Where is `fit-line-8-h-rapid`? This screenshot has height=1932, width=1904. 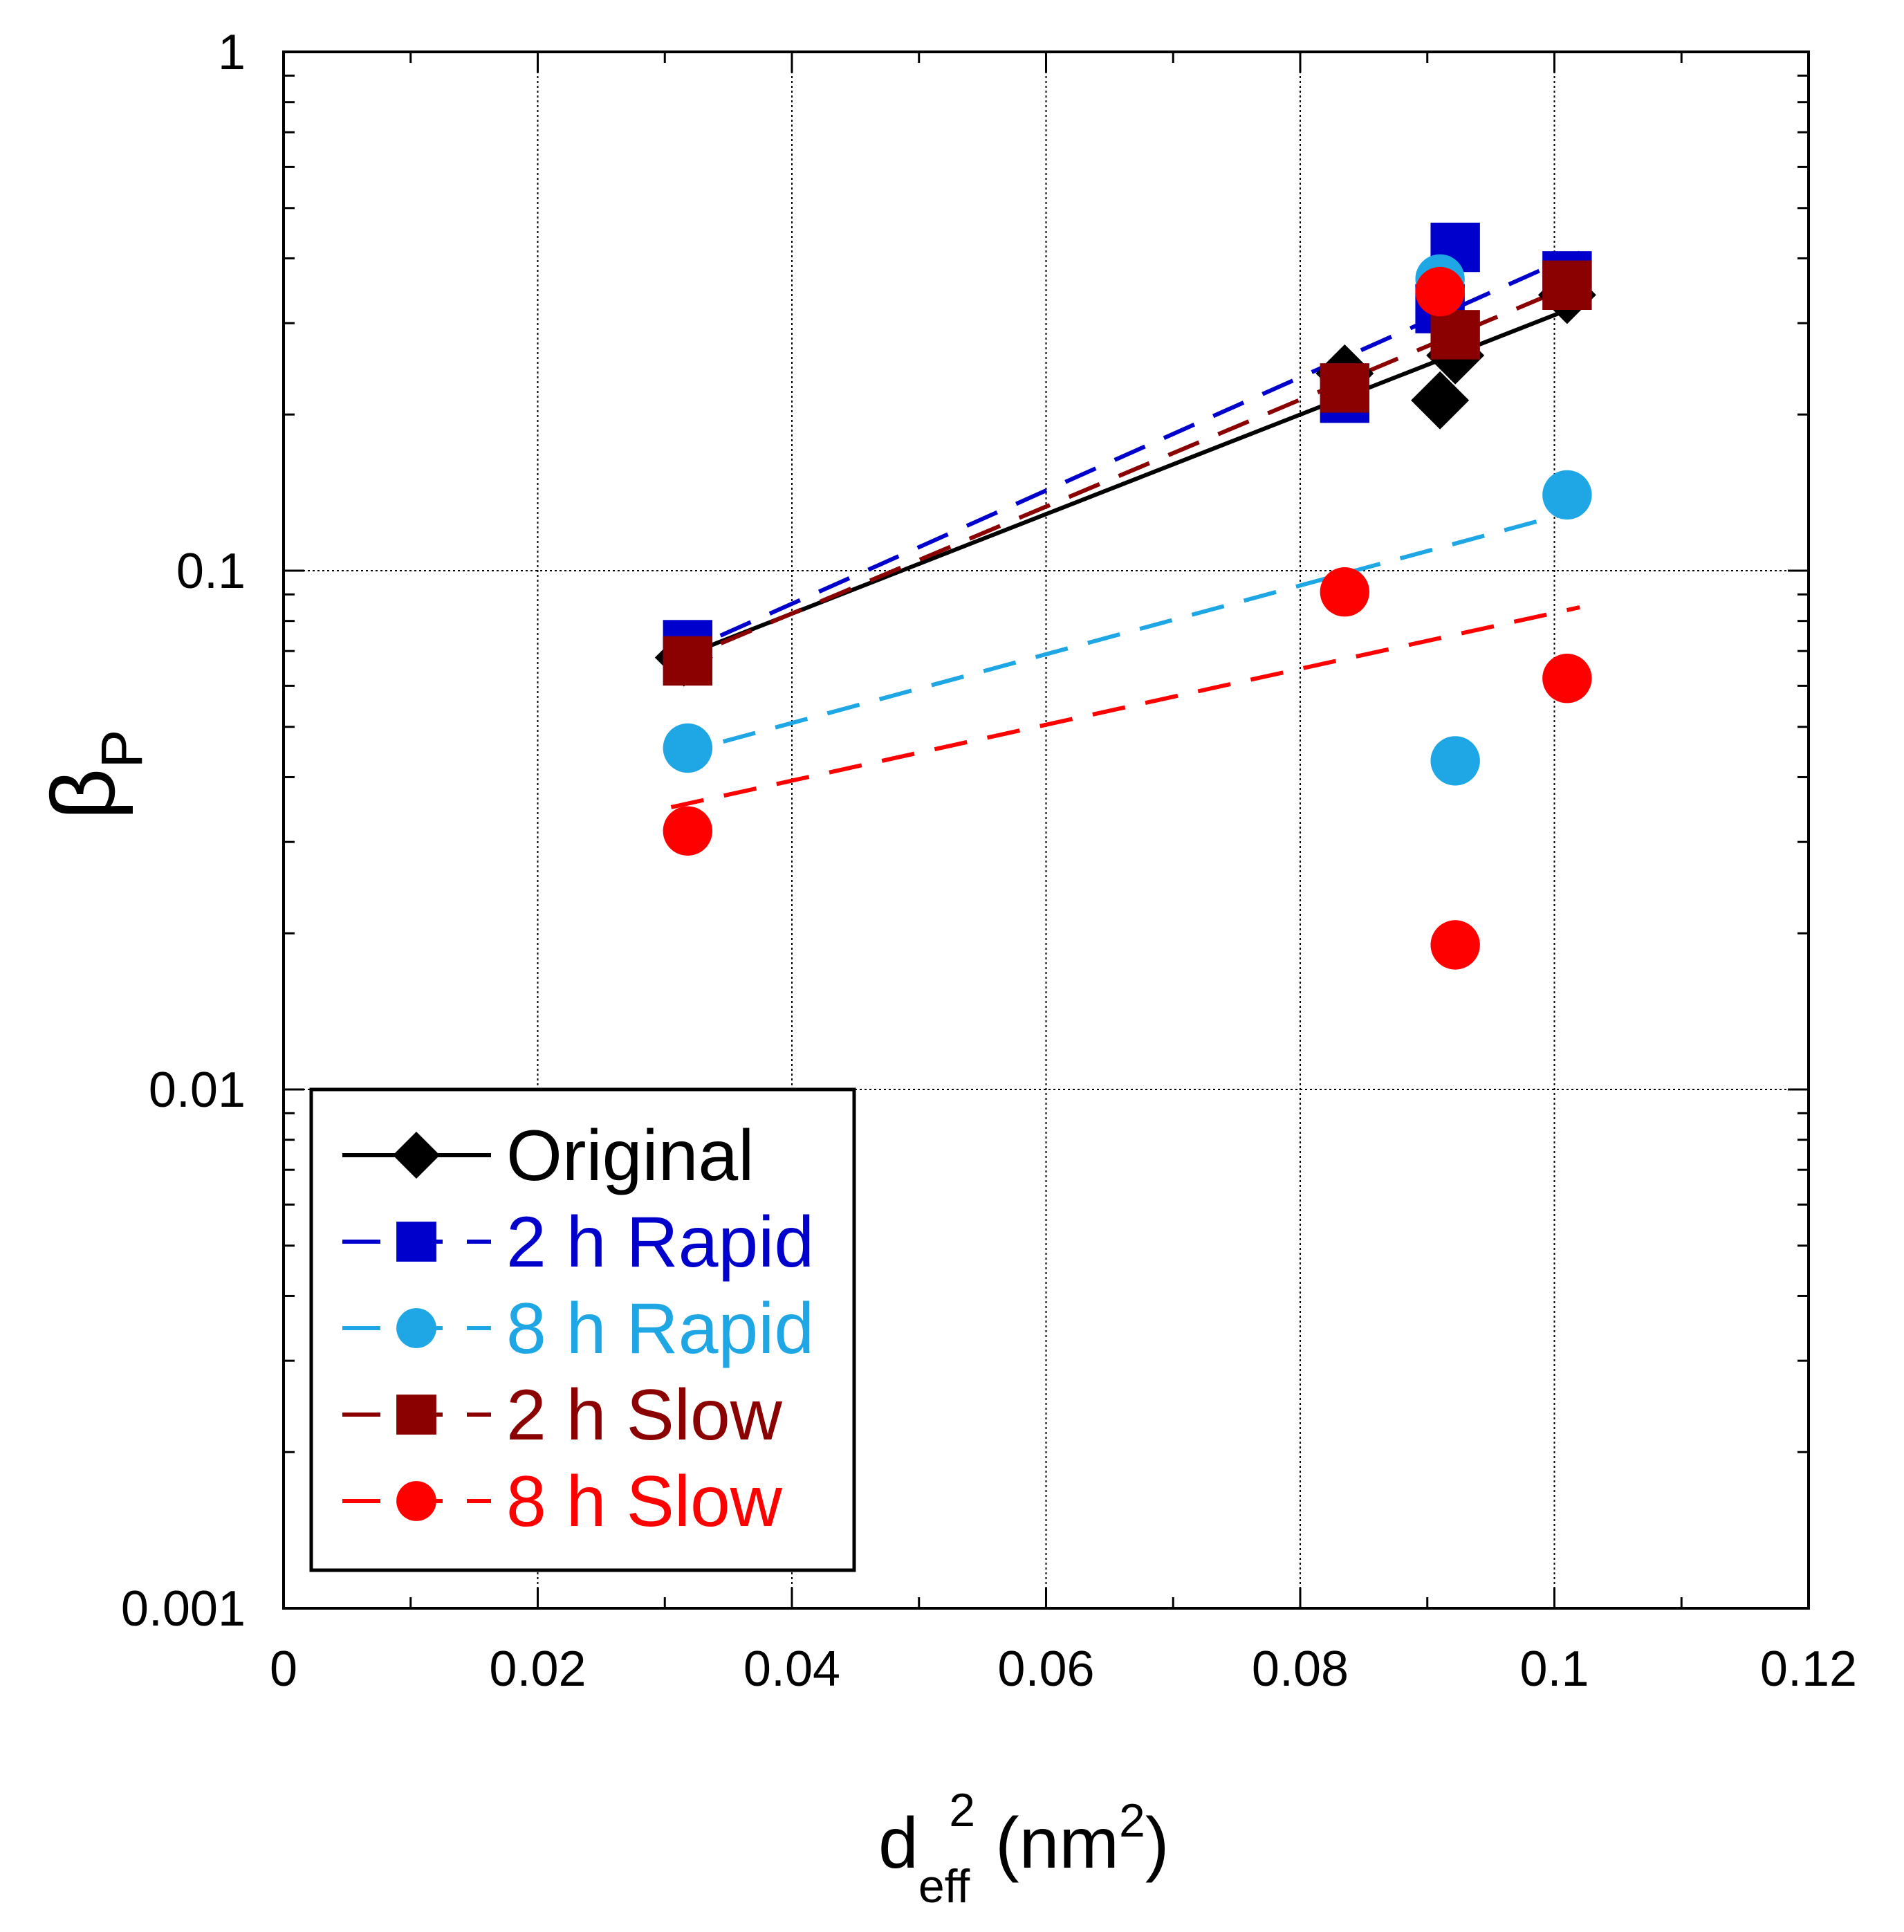
fit-line-8-h-rapid is located at coordinates (1125, 633).